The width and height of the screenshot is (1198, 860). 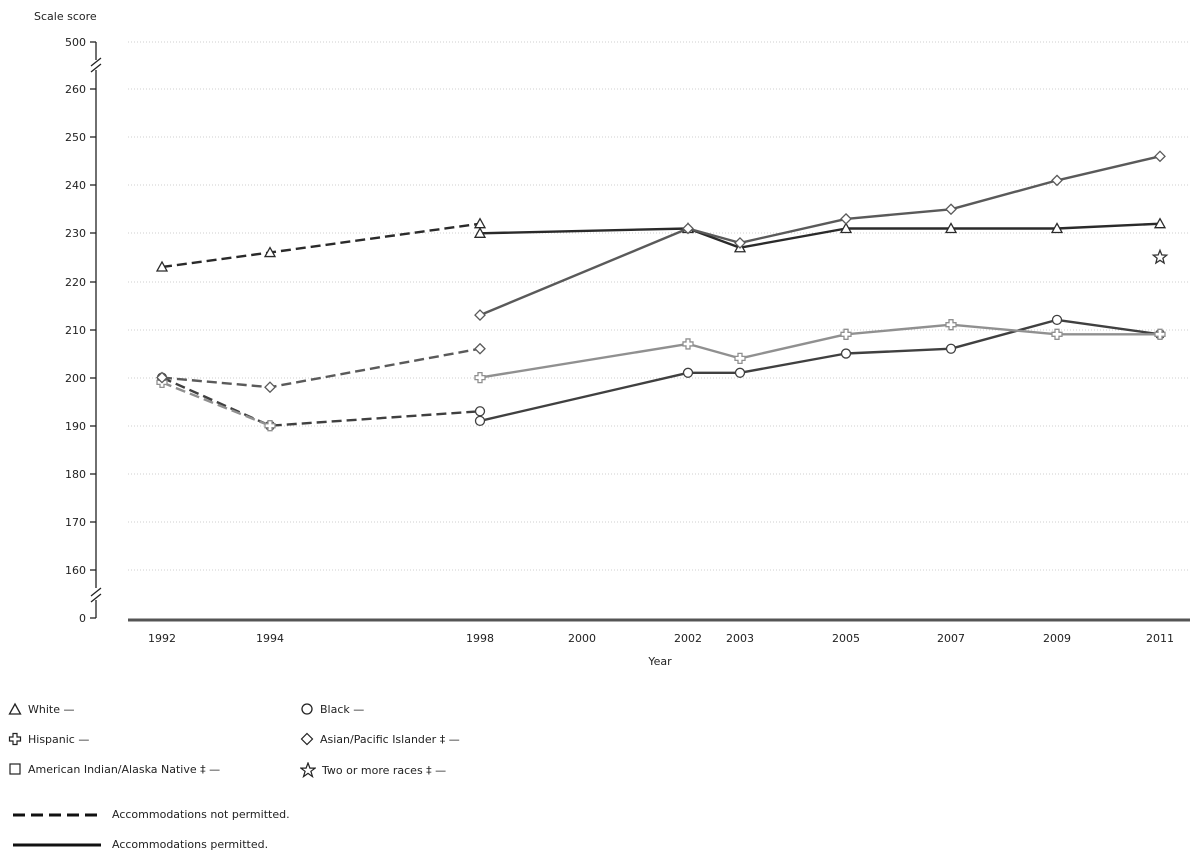 I want to click on legend-label: Two or more races ‡ —, so click(x=384, y=770).